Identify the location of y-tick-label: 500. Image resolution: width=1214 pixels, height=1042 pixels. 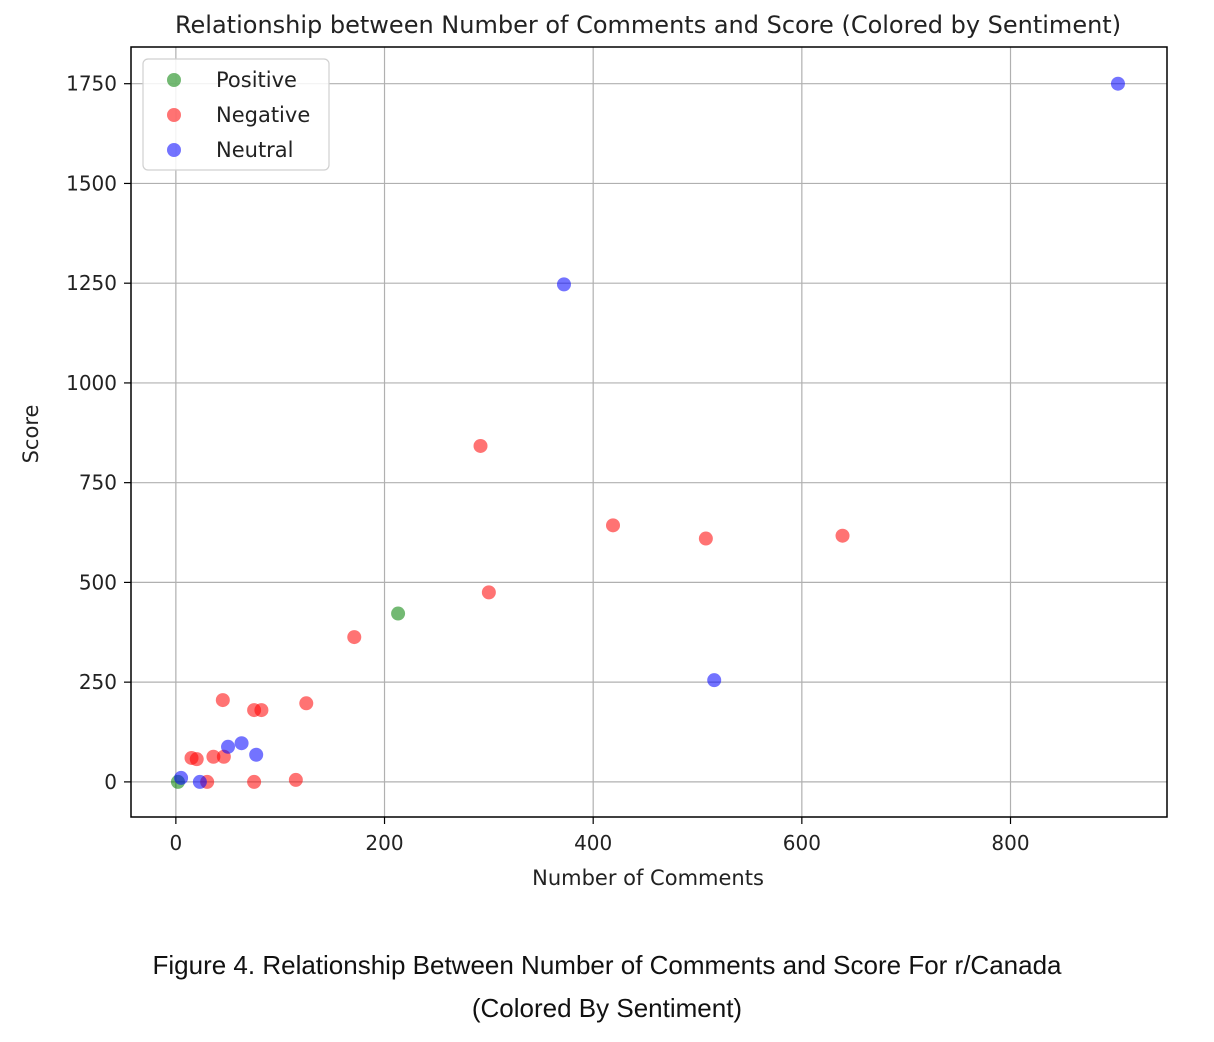
(98, 582).